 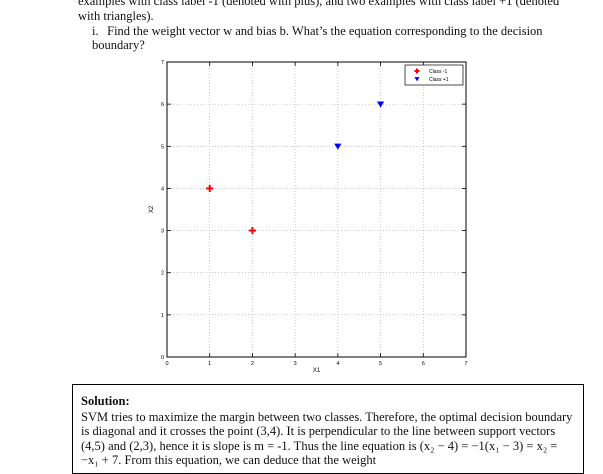 I want to click on legend-label: Class +1, so click(x=439, y=80).